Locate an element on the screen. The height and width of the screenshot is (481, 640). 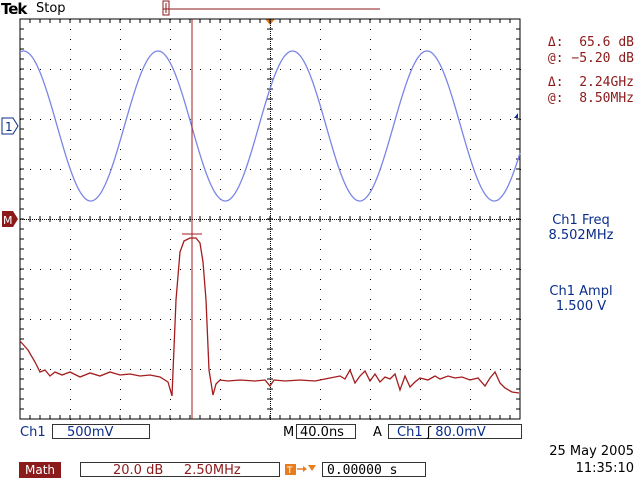
trigger-source: Ch1 is located at coordinates (410, 432).